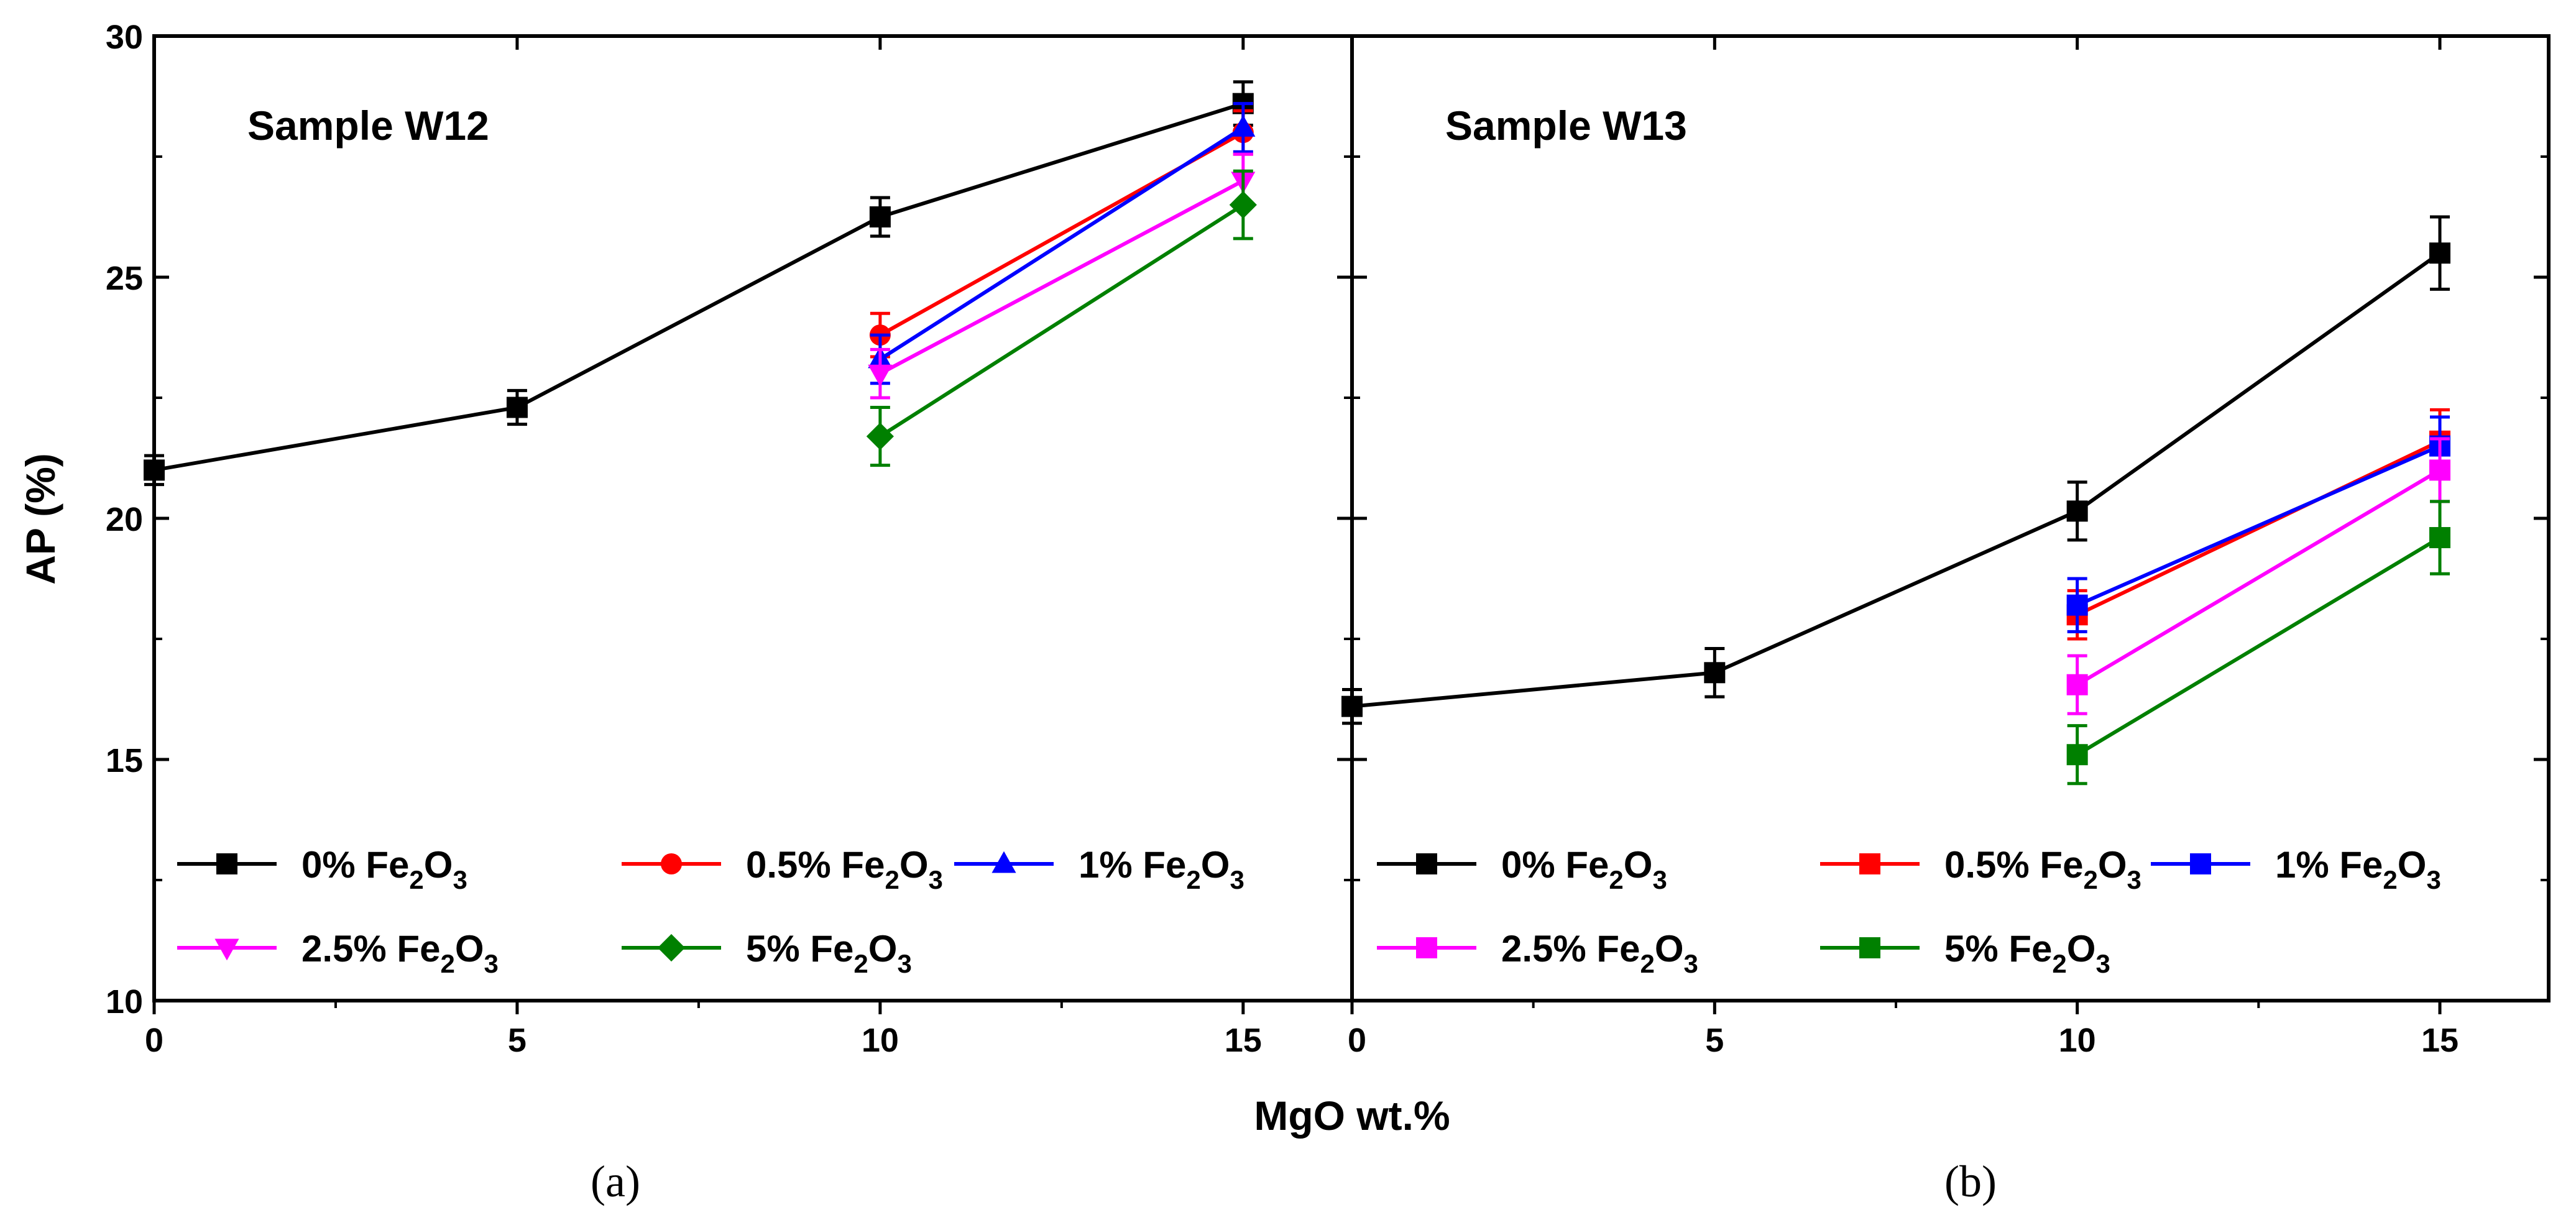 The image size is (2576, 1220). I want to click on panel-title: Sample W12, so click(368, 126).